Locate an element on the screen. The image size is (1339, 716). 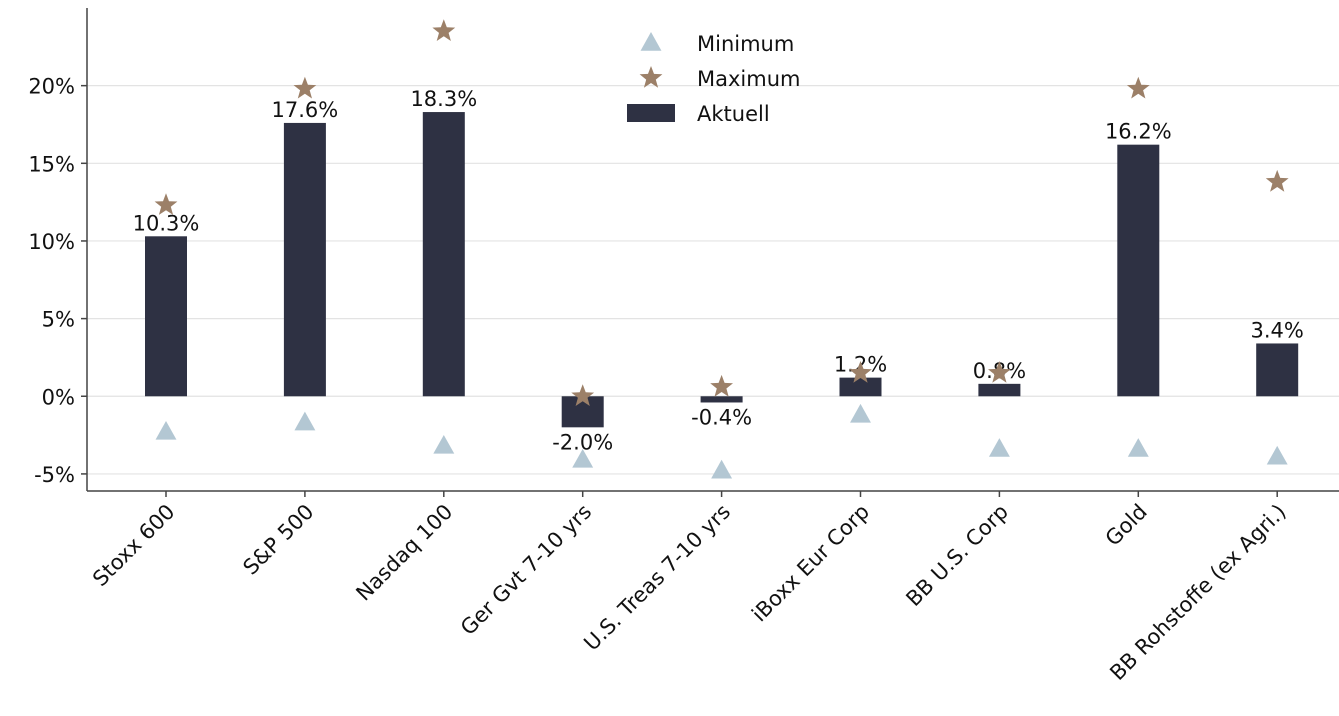
x-tick-label: U.S. Treas 7-10 yrs is located at coordinates (657, 578).